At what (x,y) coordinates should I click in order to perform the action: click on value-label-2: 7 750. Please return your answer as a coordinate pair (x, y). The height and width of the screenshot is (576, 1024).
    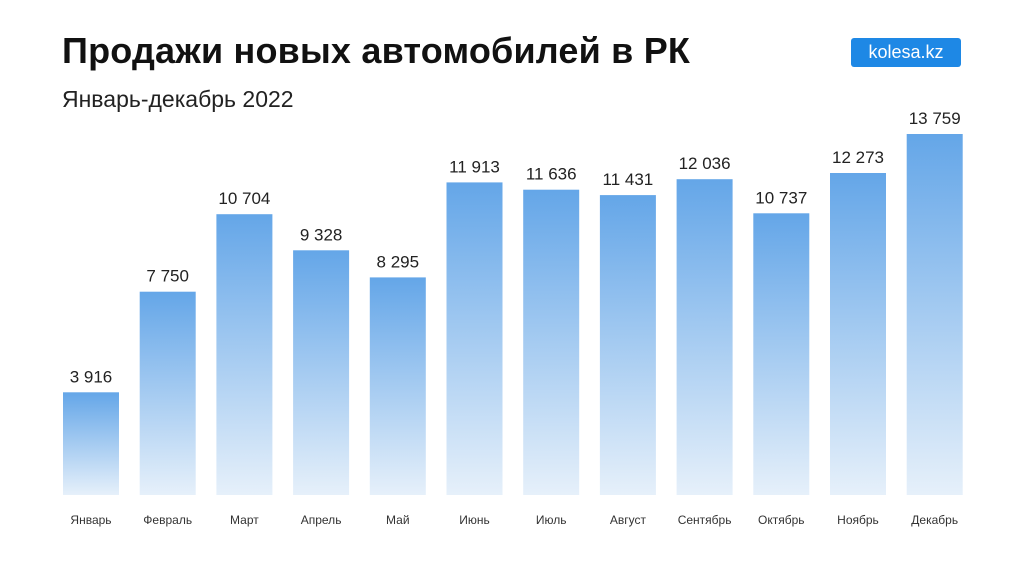
    Looking at the image, I should click on (167, 276).